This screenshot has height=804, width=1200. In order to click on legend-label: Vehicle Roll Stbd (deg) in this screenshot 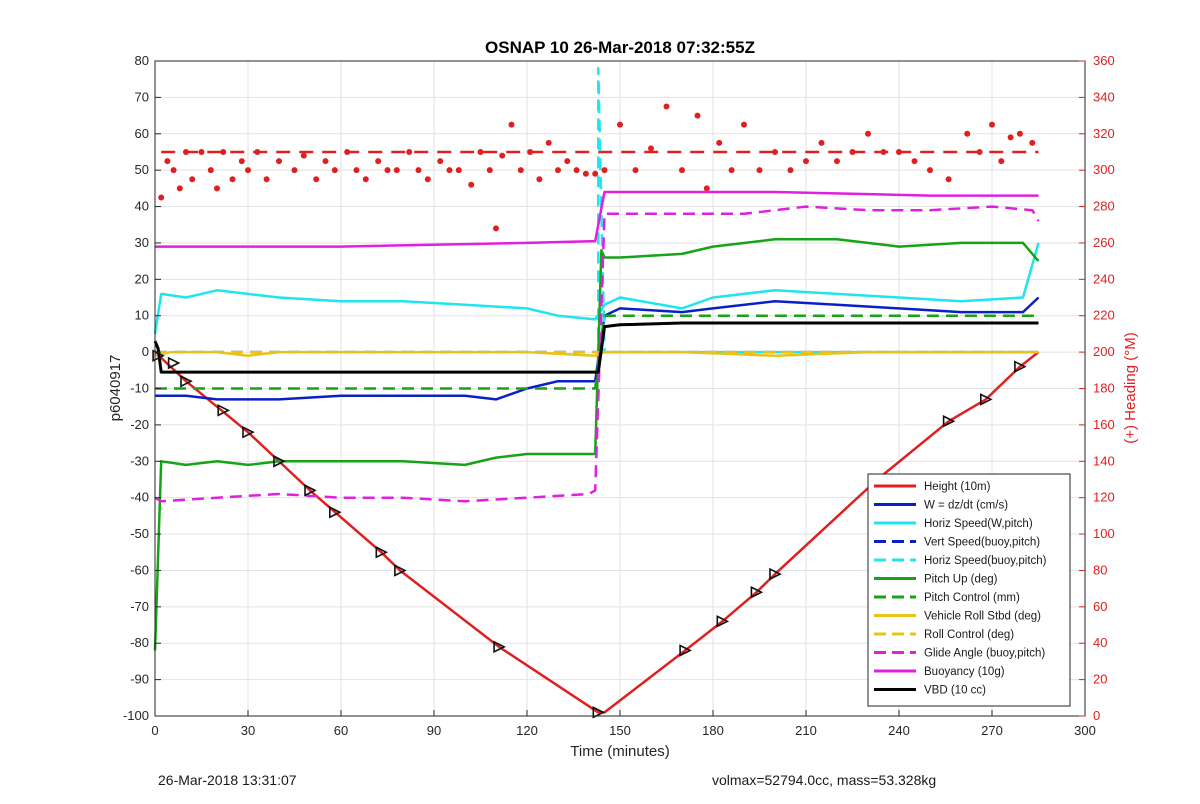, I will do `click(982, 617)`.